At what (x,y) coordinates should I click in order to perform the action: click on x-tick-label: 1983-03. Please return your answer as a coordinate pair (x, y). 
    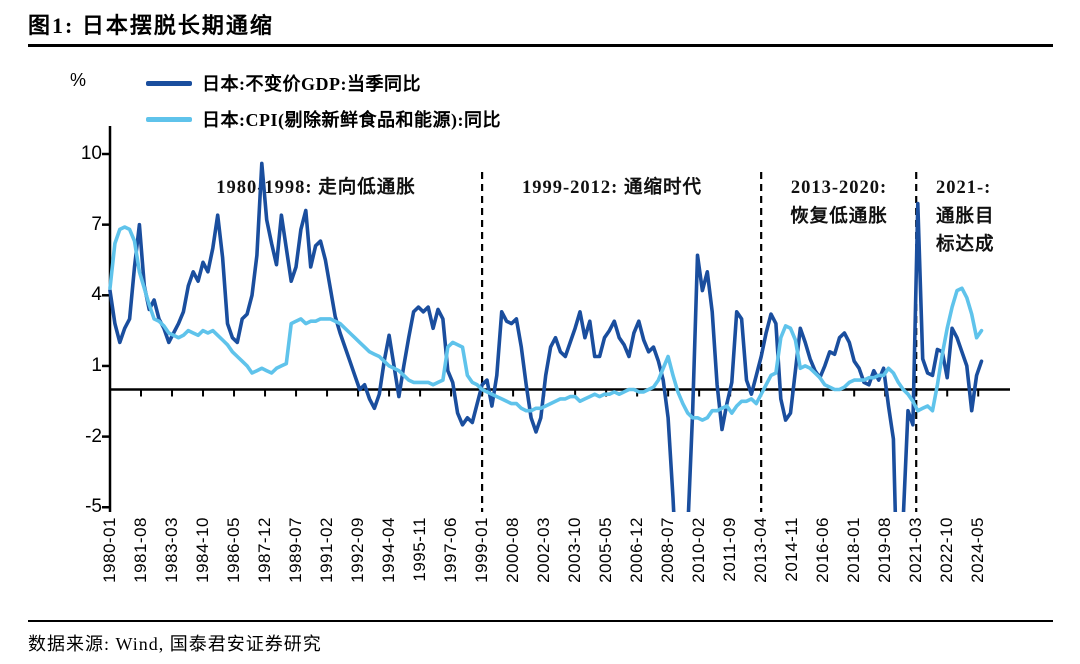
    Looking at the image, I should click on (172, 565).